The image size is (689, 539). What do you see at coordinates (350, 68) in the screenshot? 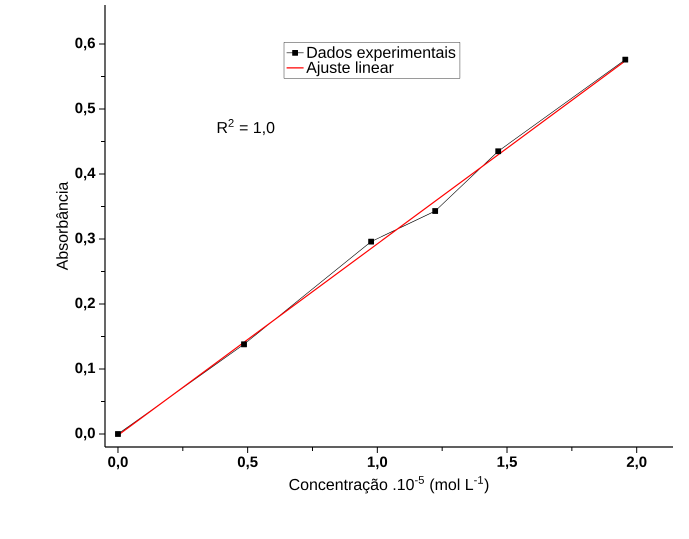
I see `legend-label: Ajuste linear` at bounding box center [350, 68].